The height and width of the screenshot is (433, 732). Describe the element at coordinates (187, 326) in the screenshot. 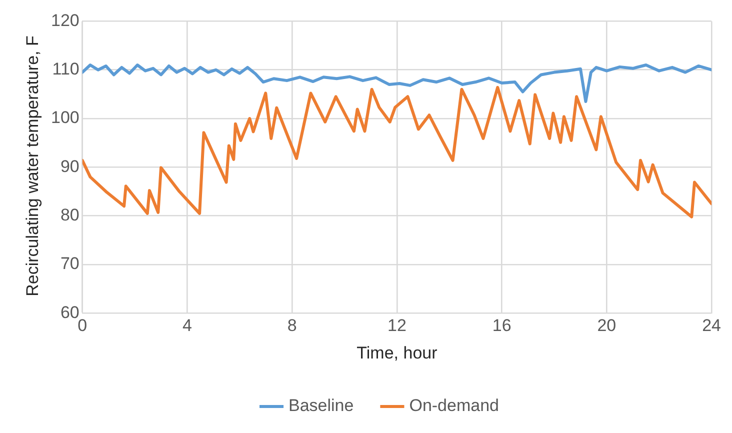

I see `x-tick-label: 4` at that location.